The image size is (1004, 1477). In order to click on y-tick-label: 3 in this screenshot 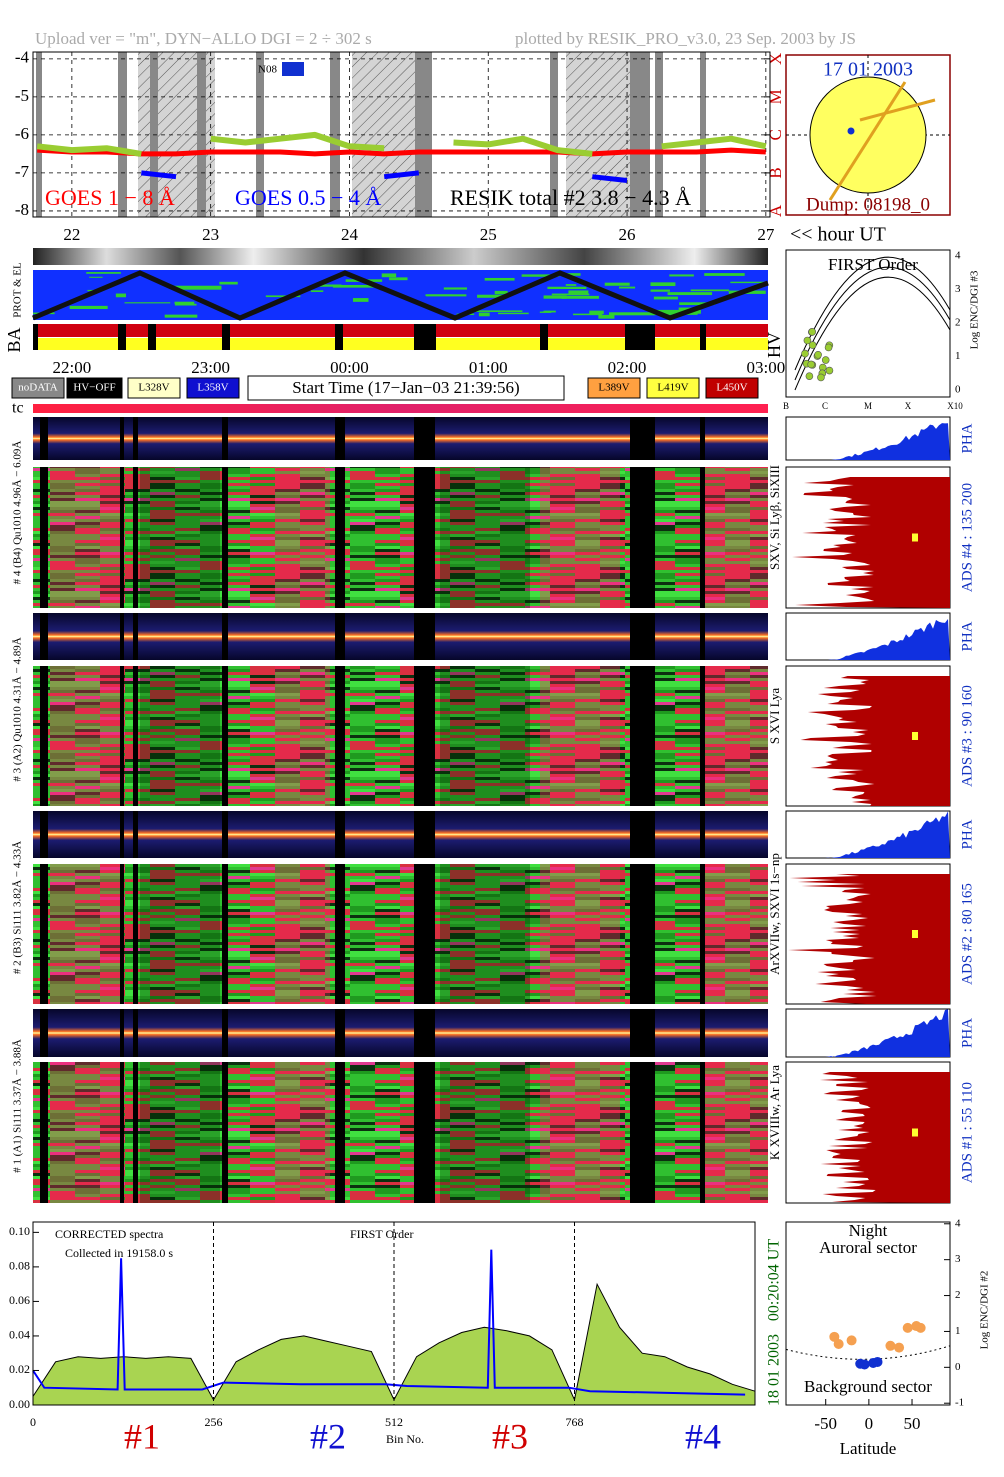, I will do `click(958, 1259)`.